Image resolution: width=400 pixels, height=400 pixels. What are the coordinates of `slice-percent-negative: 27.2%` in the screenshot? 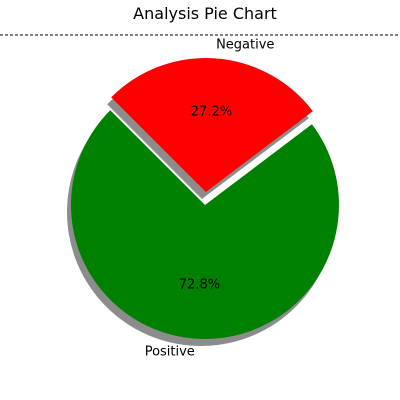 It's located at (211, 111).